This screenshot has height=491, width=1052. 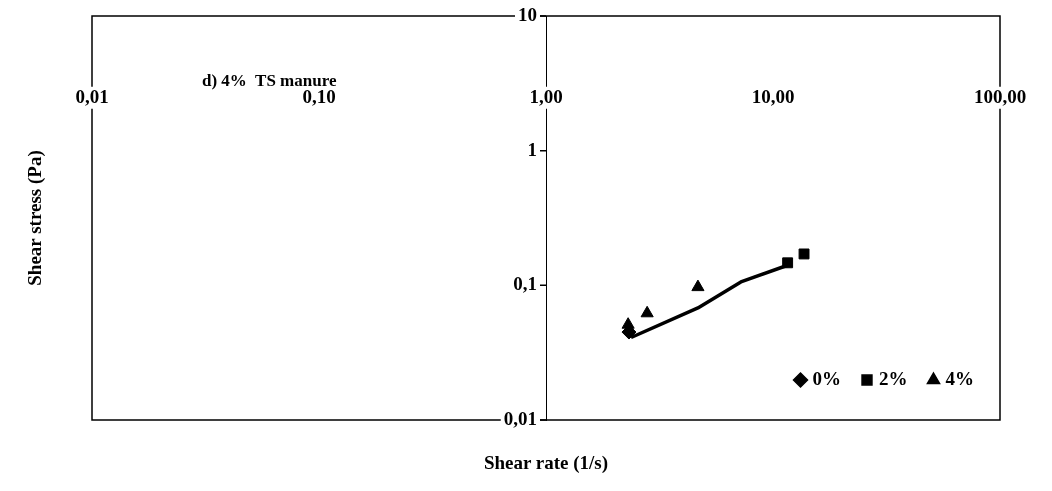 What do you see at coordinates (92, 96) in the screenshot?
I see `x-tick-label: 0,01` at bounding box center [92, 96].